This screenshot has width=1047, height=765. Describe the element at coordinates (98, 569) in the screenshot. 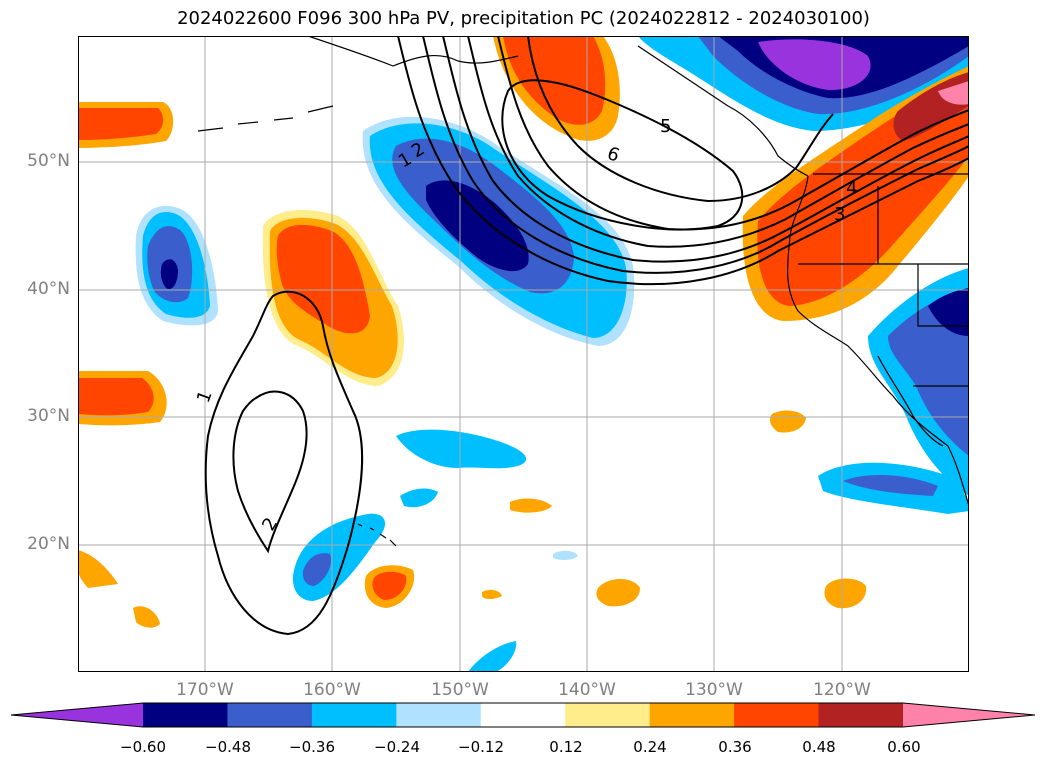

I see `shade-orange-west-low` at that location.